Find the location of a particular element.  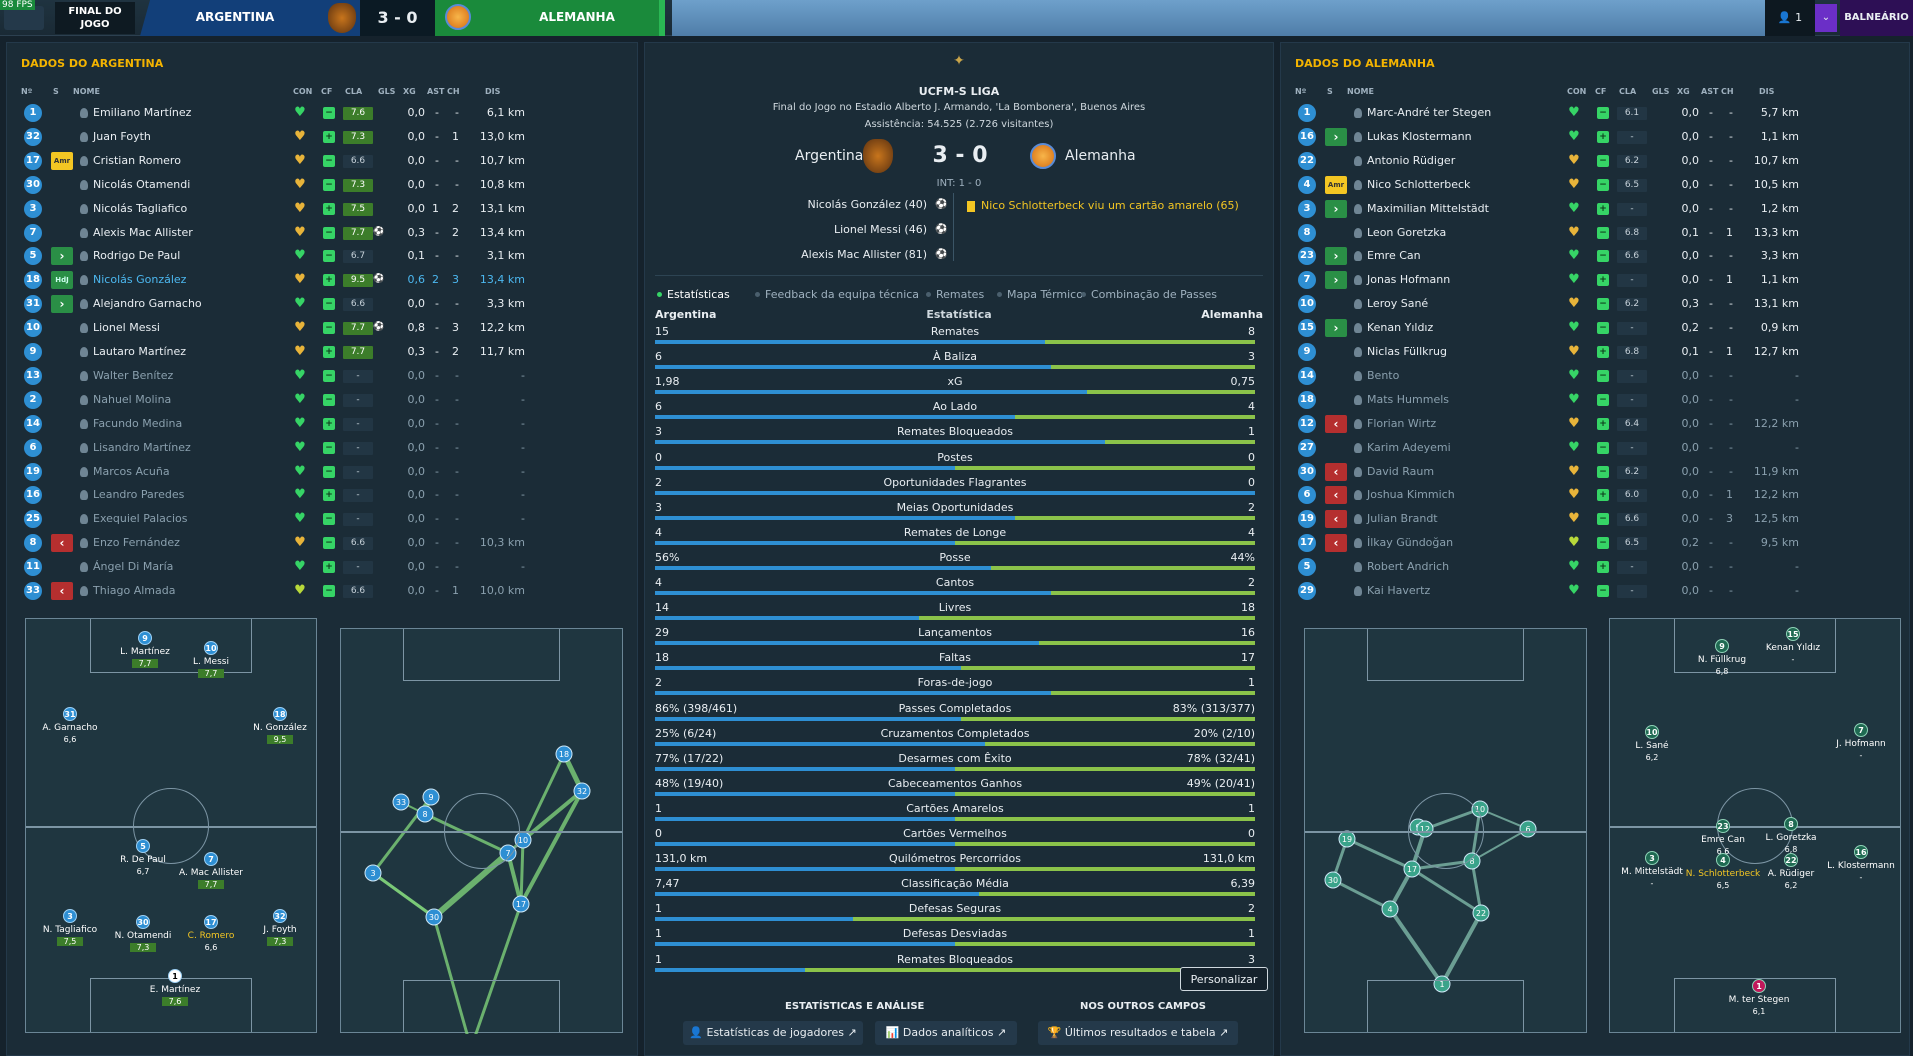

player-name: Lukas Klostermann is located at coordinates (1419, 136).